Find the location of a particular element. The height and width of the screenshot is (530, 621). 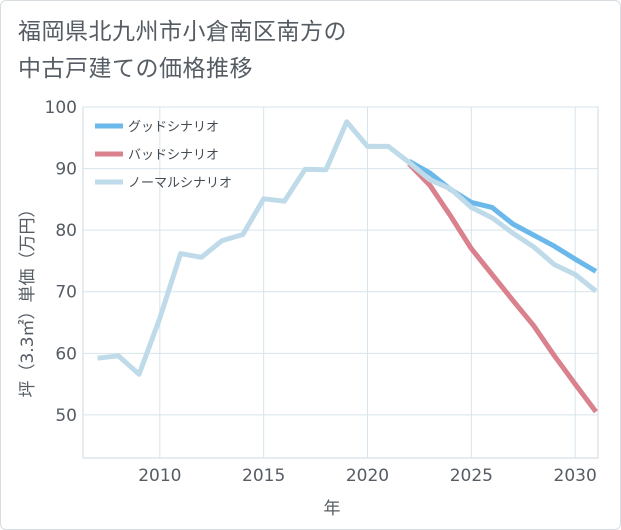

x-tick-label: 2025 is located at coordinates (471, 476).